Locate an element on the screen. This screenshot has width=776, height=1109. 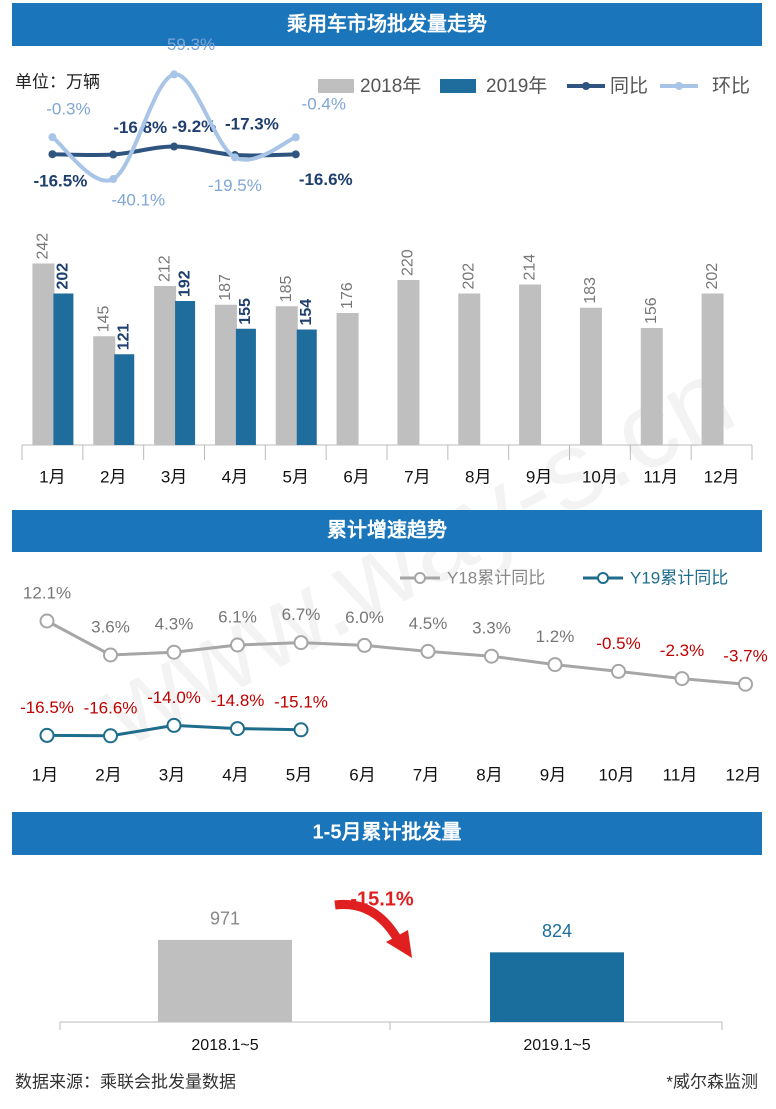
data-label: 214 is located at coordinates (529, 267).